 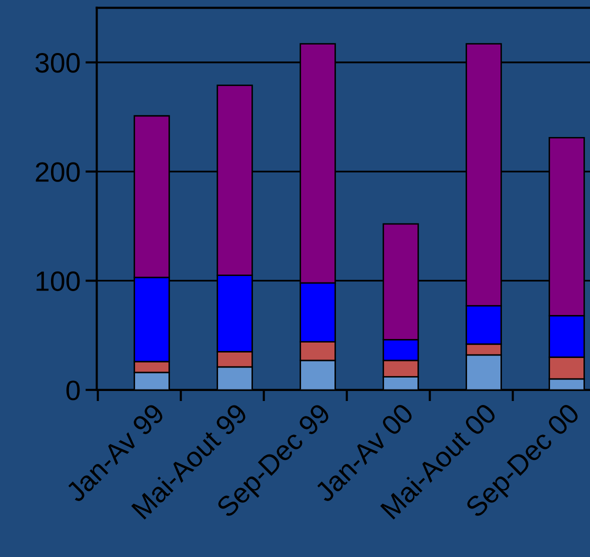 I want to click on y-tick-label: 200, so click(x=58, y=172).